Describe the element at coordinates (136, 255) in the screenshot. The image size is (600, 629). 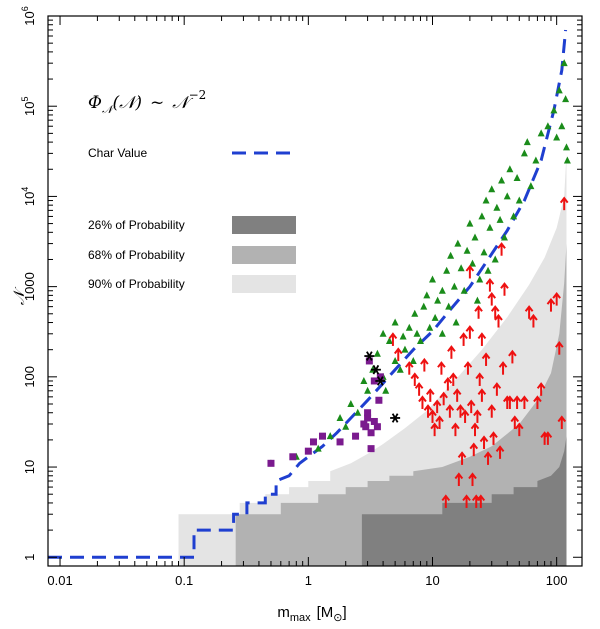
I see `legend-band-68-label: 68% of Probability` at that location.